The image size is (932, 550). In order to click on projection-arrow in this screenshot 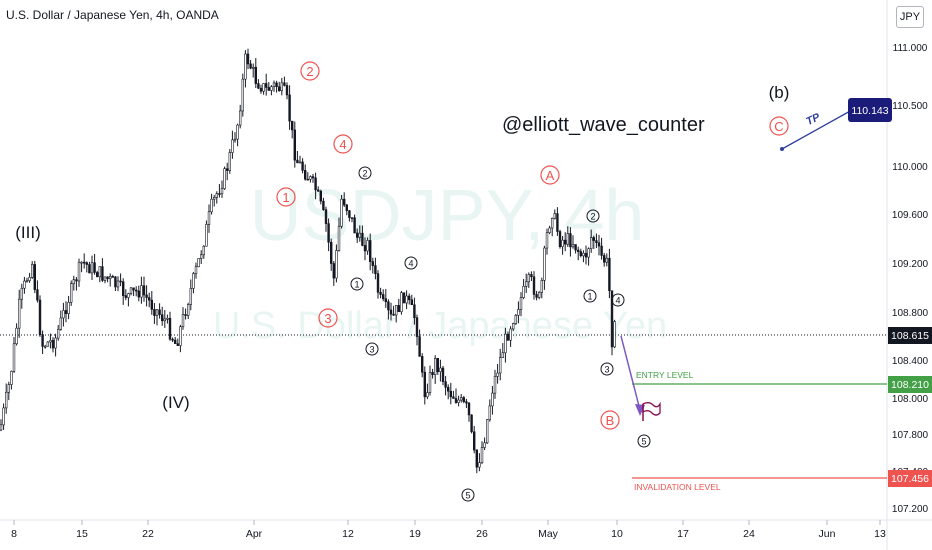, I will do `click(630, 373)`.